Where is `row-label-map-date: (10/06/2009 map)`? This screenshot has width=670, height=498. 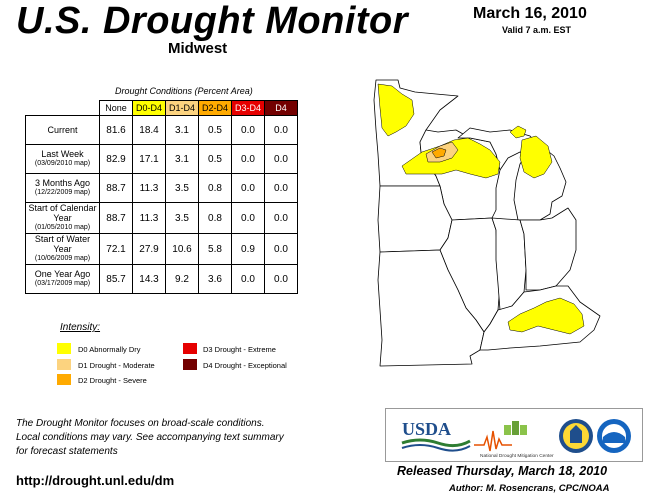 row-label-map-date: (10/06/2009 map) is located at coordinates (62, 258).